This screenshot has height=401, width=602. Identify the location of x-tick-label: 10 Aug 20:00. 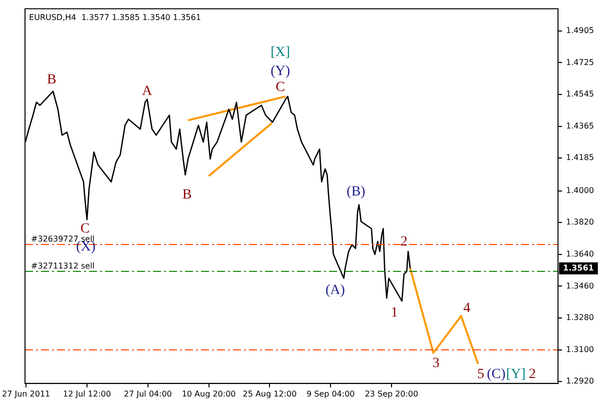
(209, 393).